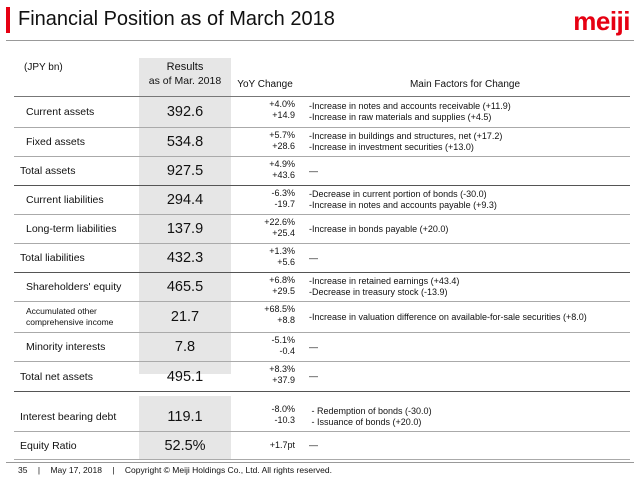  Describe the element at coordinates (8, 20) in the screenshot. I see `title-accent-bar` at that location.